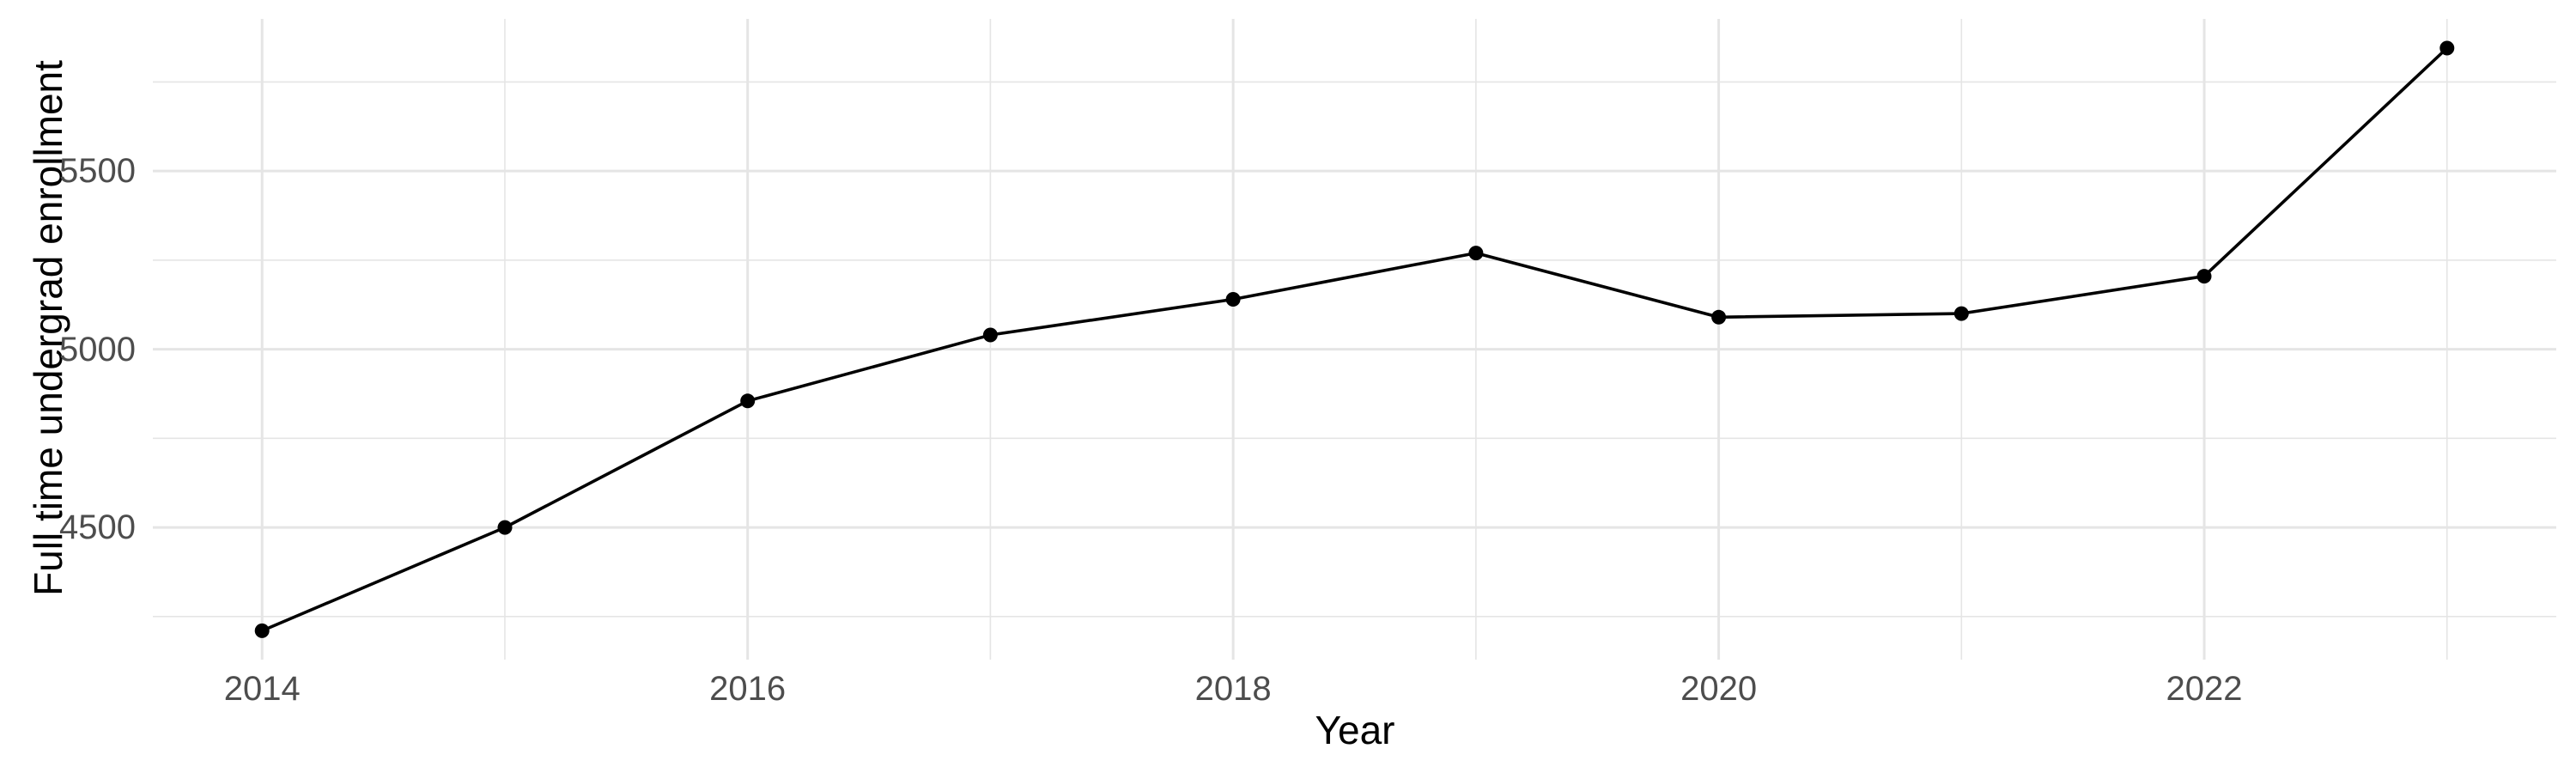  What do you see at coordinates (262, 689) in the screenshot?
I see `x-tick-label: 2014` at bounding box center [262, 689].